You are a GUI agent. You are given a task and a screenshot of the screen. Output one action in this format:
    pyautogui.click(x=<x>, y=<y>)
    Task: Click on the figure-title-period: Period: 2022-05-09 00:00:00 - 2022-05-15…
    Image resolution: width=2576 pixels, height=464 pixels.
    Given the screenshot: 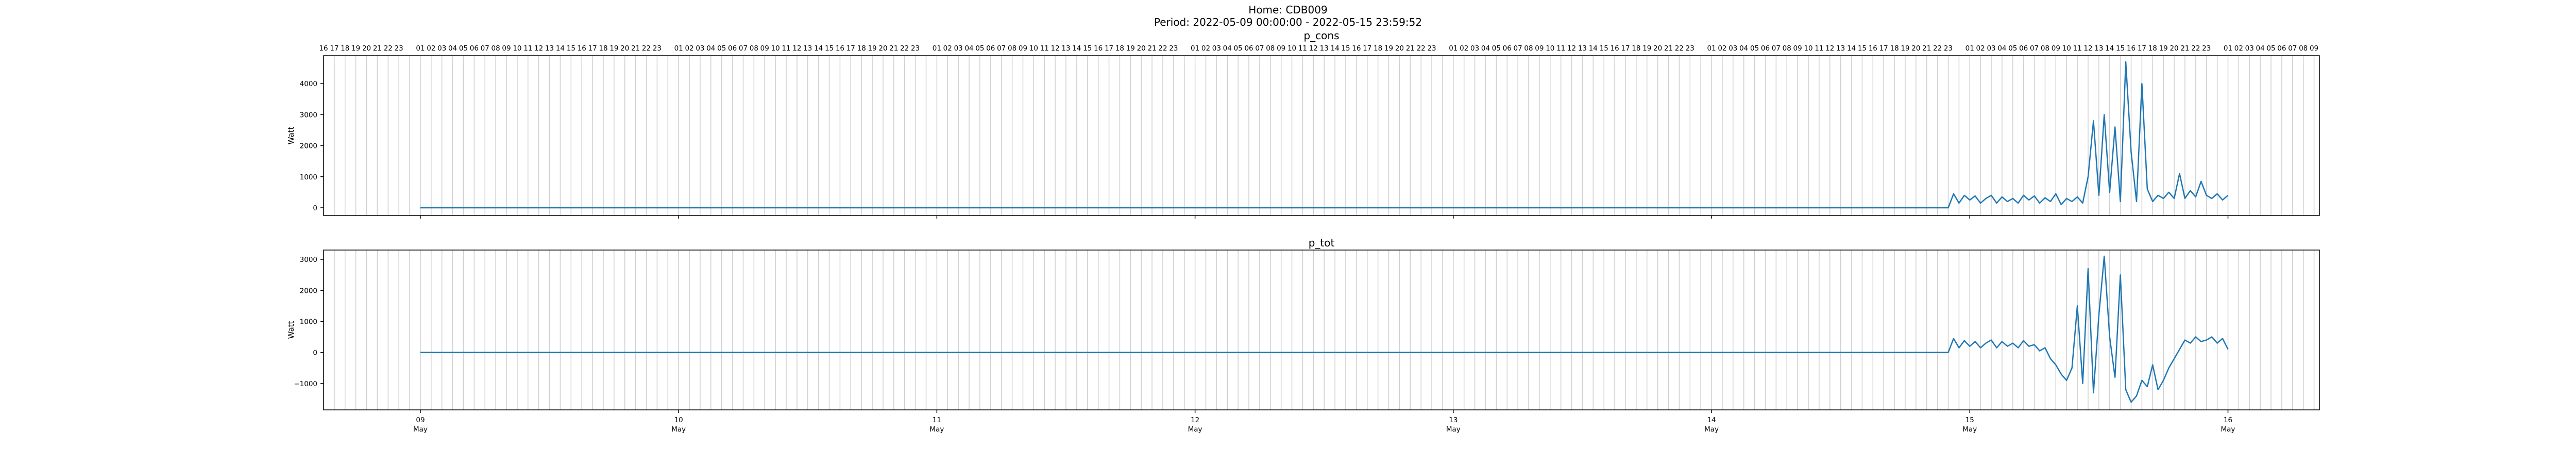 What is the action you would take?
    pyautogui.click(x=1288, y=22)
    